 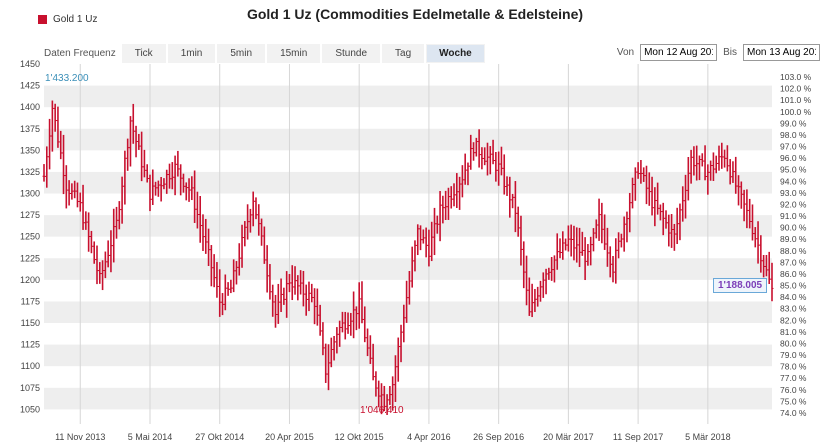 I want to click on to-label: Bis, so click(x=730, y=52).